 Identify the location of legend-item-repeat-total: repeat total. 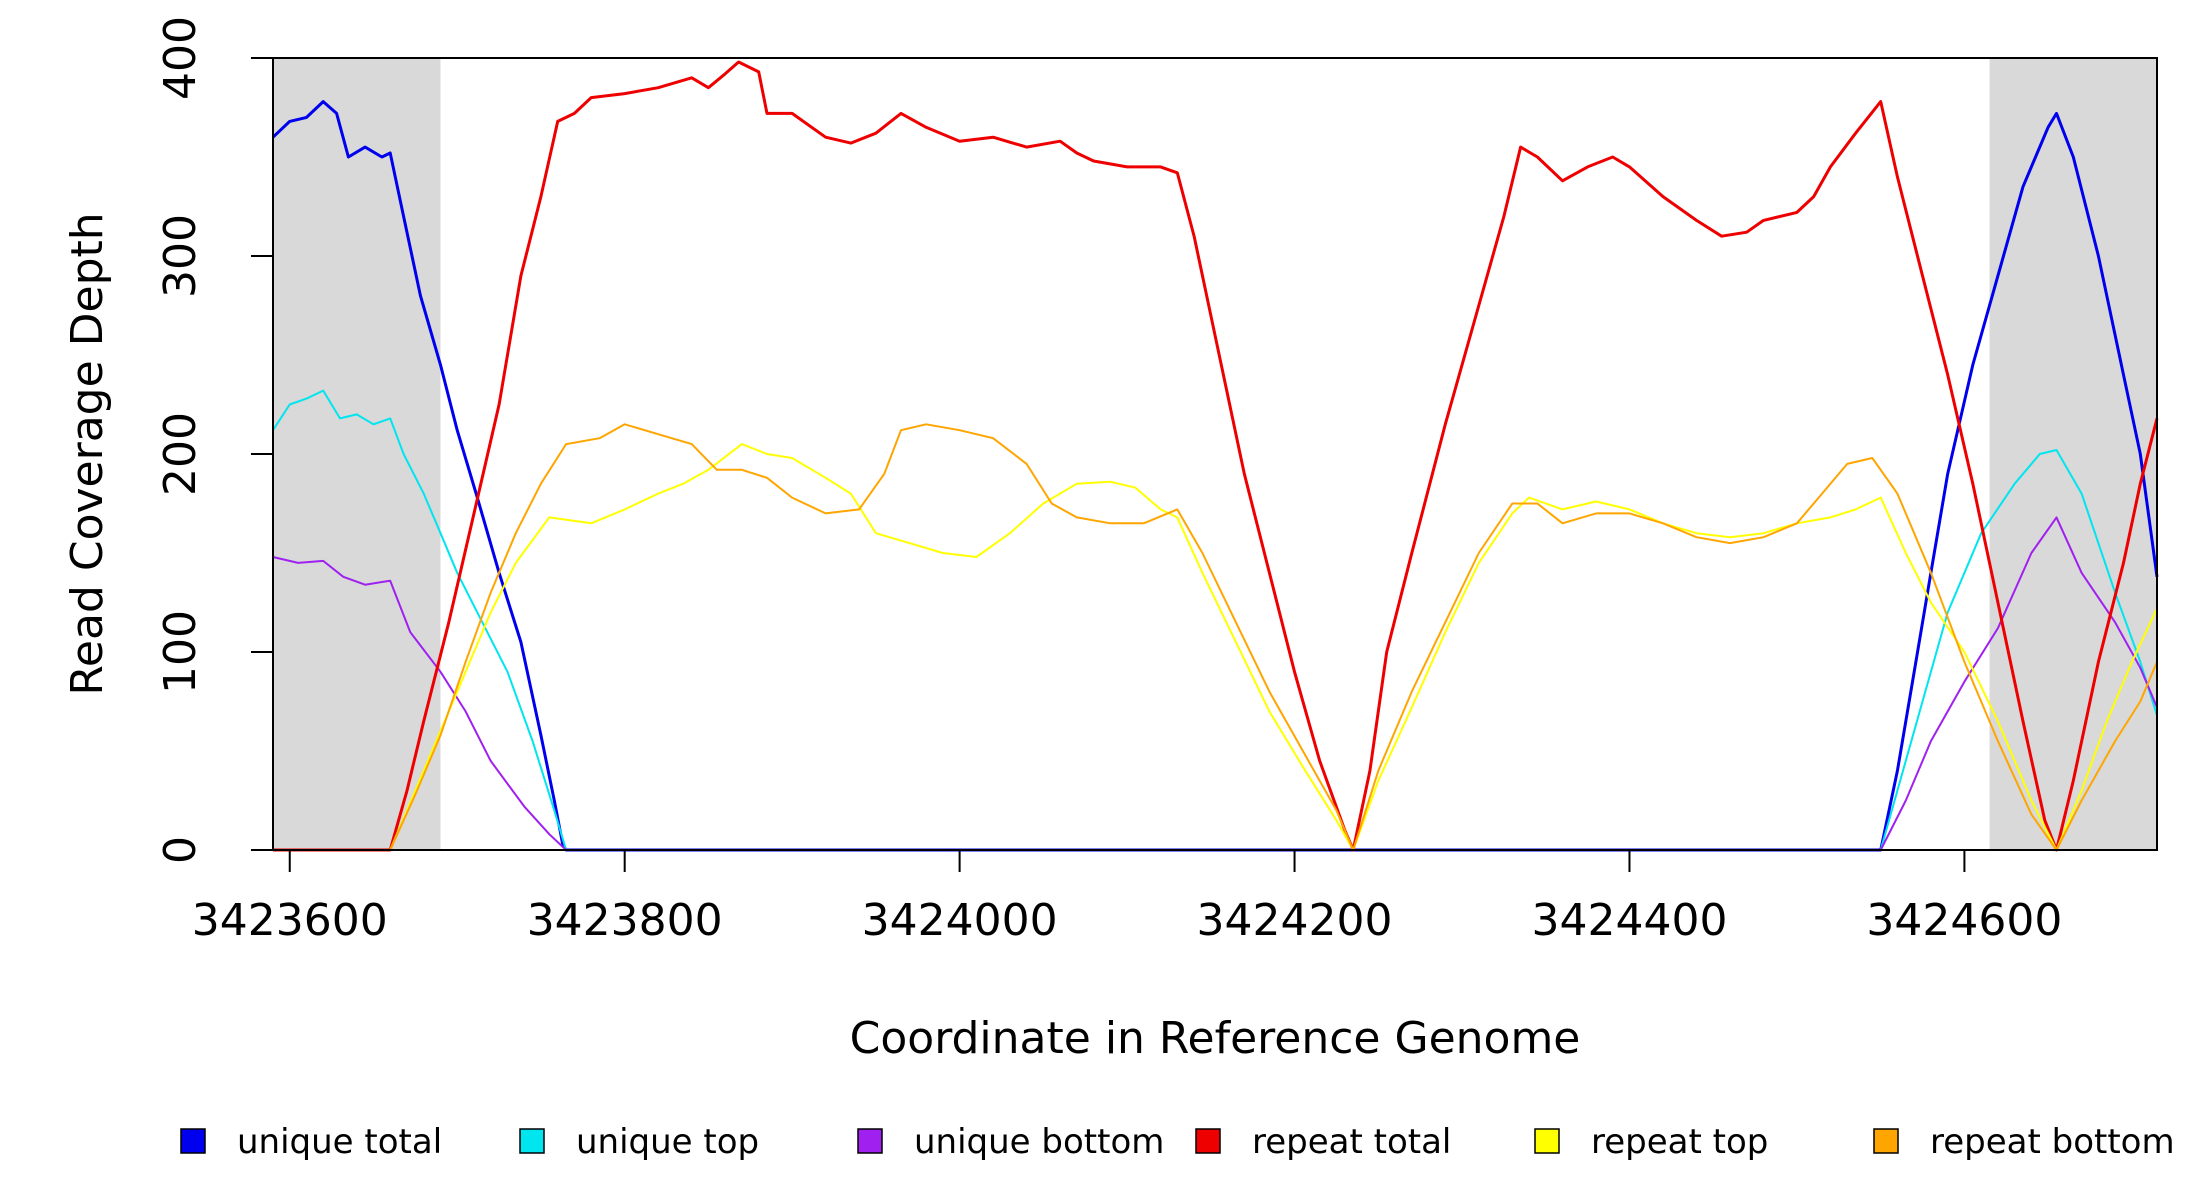
(1323, 1142).